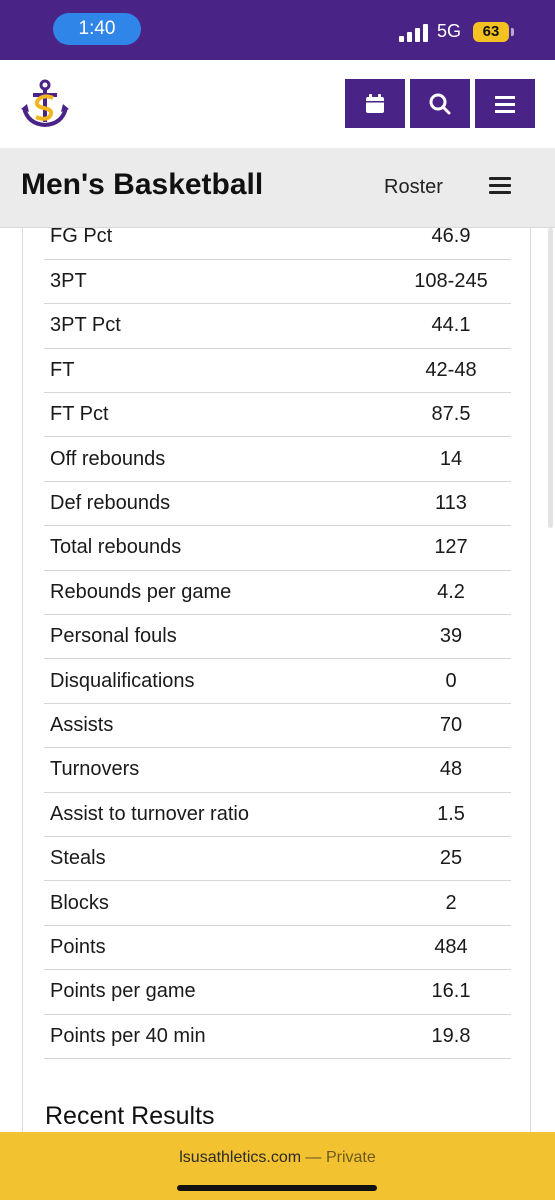 The width and height of the screenshot is (555, 1200). Describe the element at coordinates (277, 188) in the screenshot. I see `sport-sub-header: Men's Basketball Roster` at that location.